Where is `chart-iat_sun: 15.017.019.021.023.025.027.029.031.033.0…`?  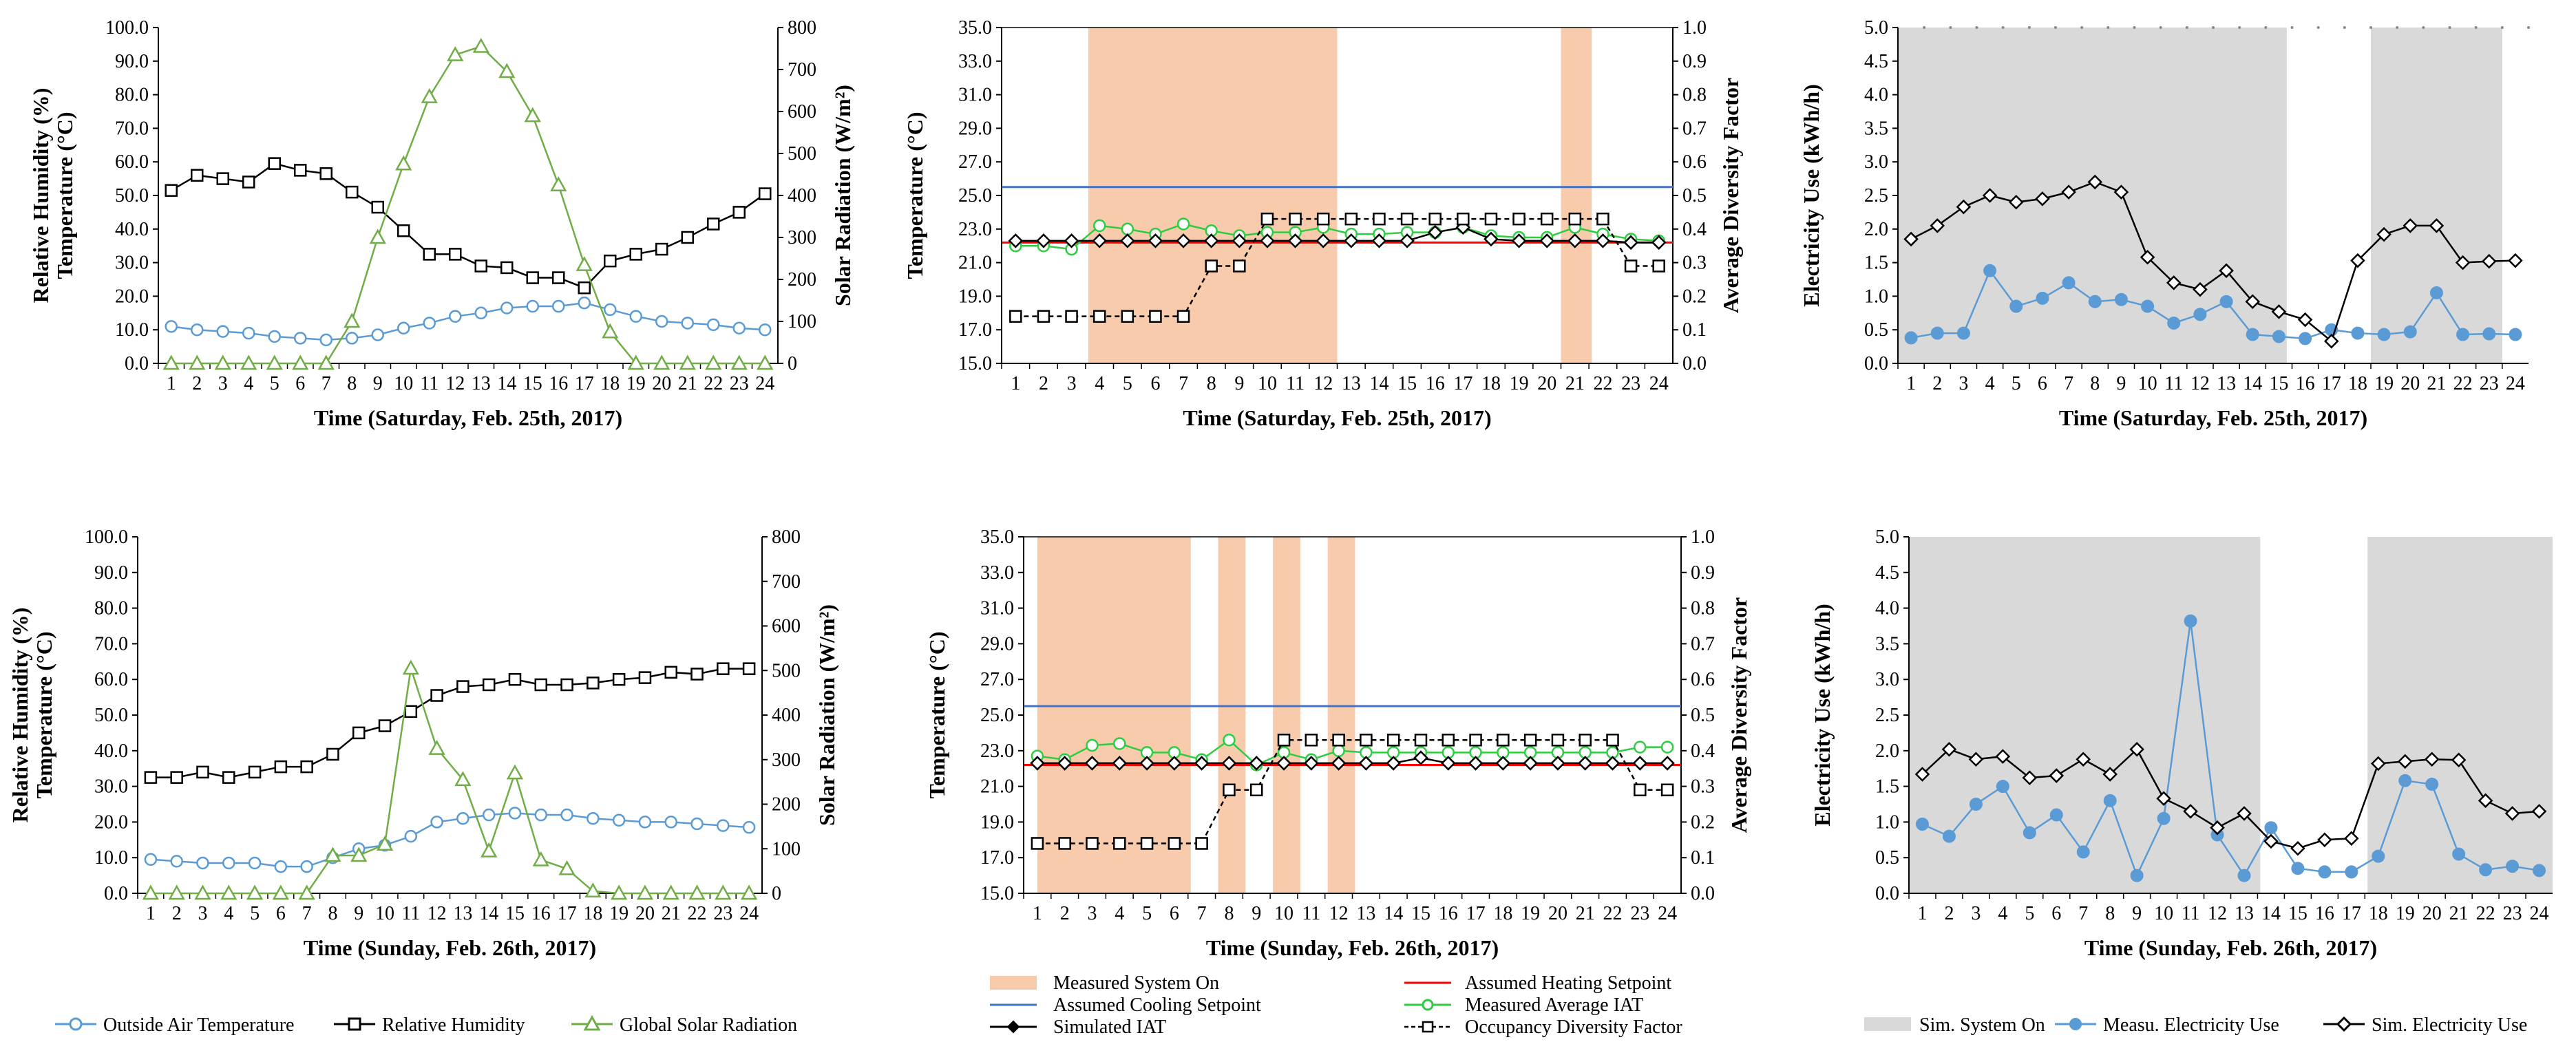
chart-iat_sun: 15.017.019.021.023.025.027.029.031.033.0… is located at coordinates (1338, 743).